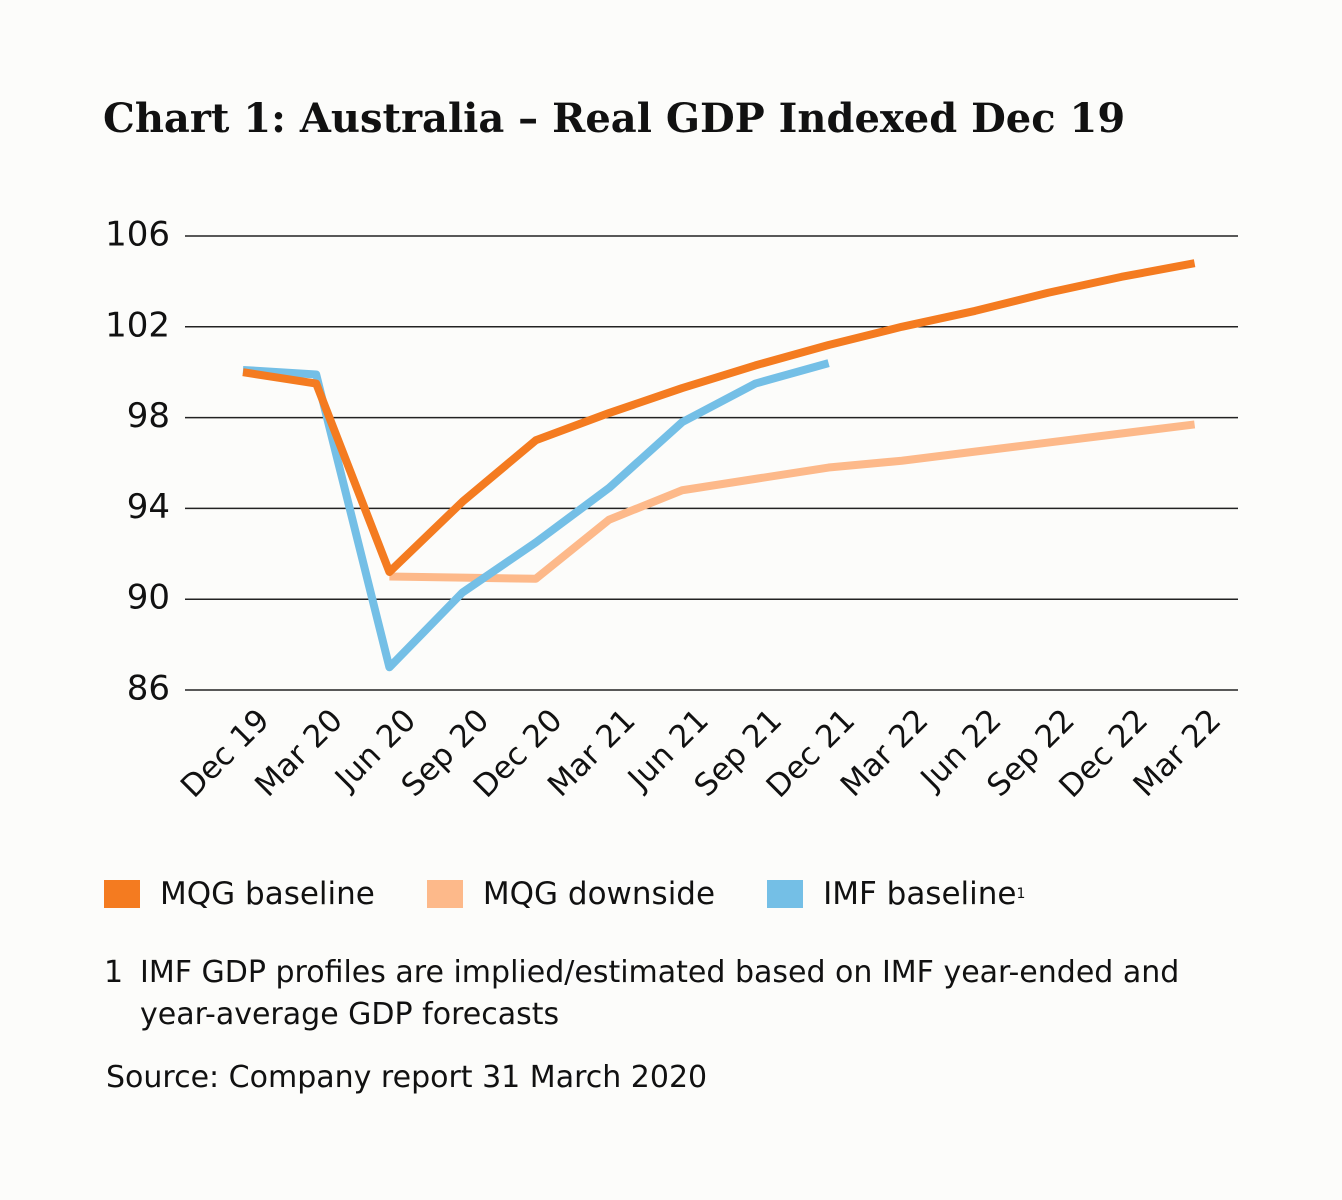 The height and width of the screenshot is (1200, 1342). I want to click on footnote-ref: 1, so click(1021, 894).